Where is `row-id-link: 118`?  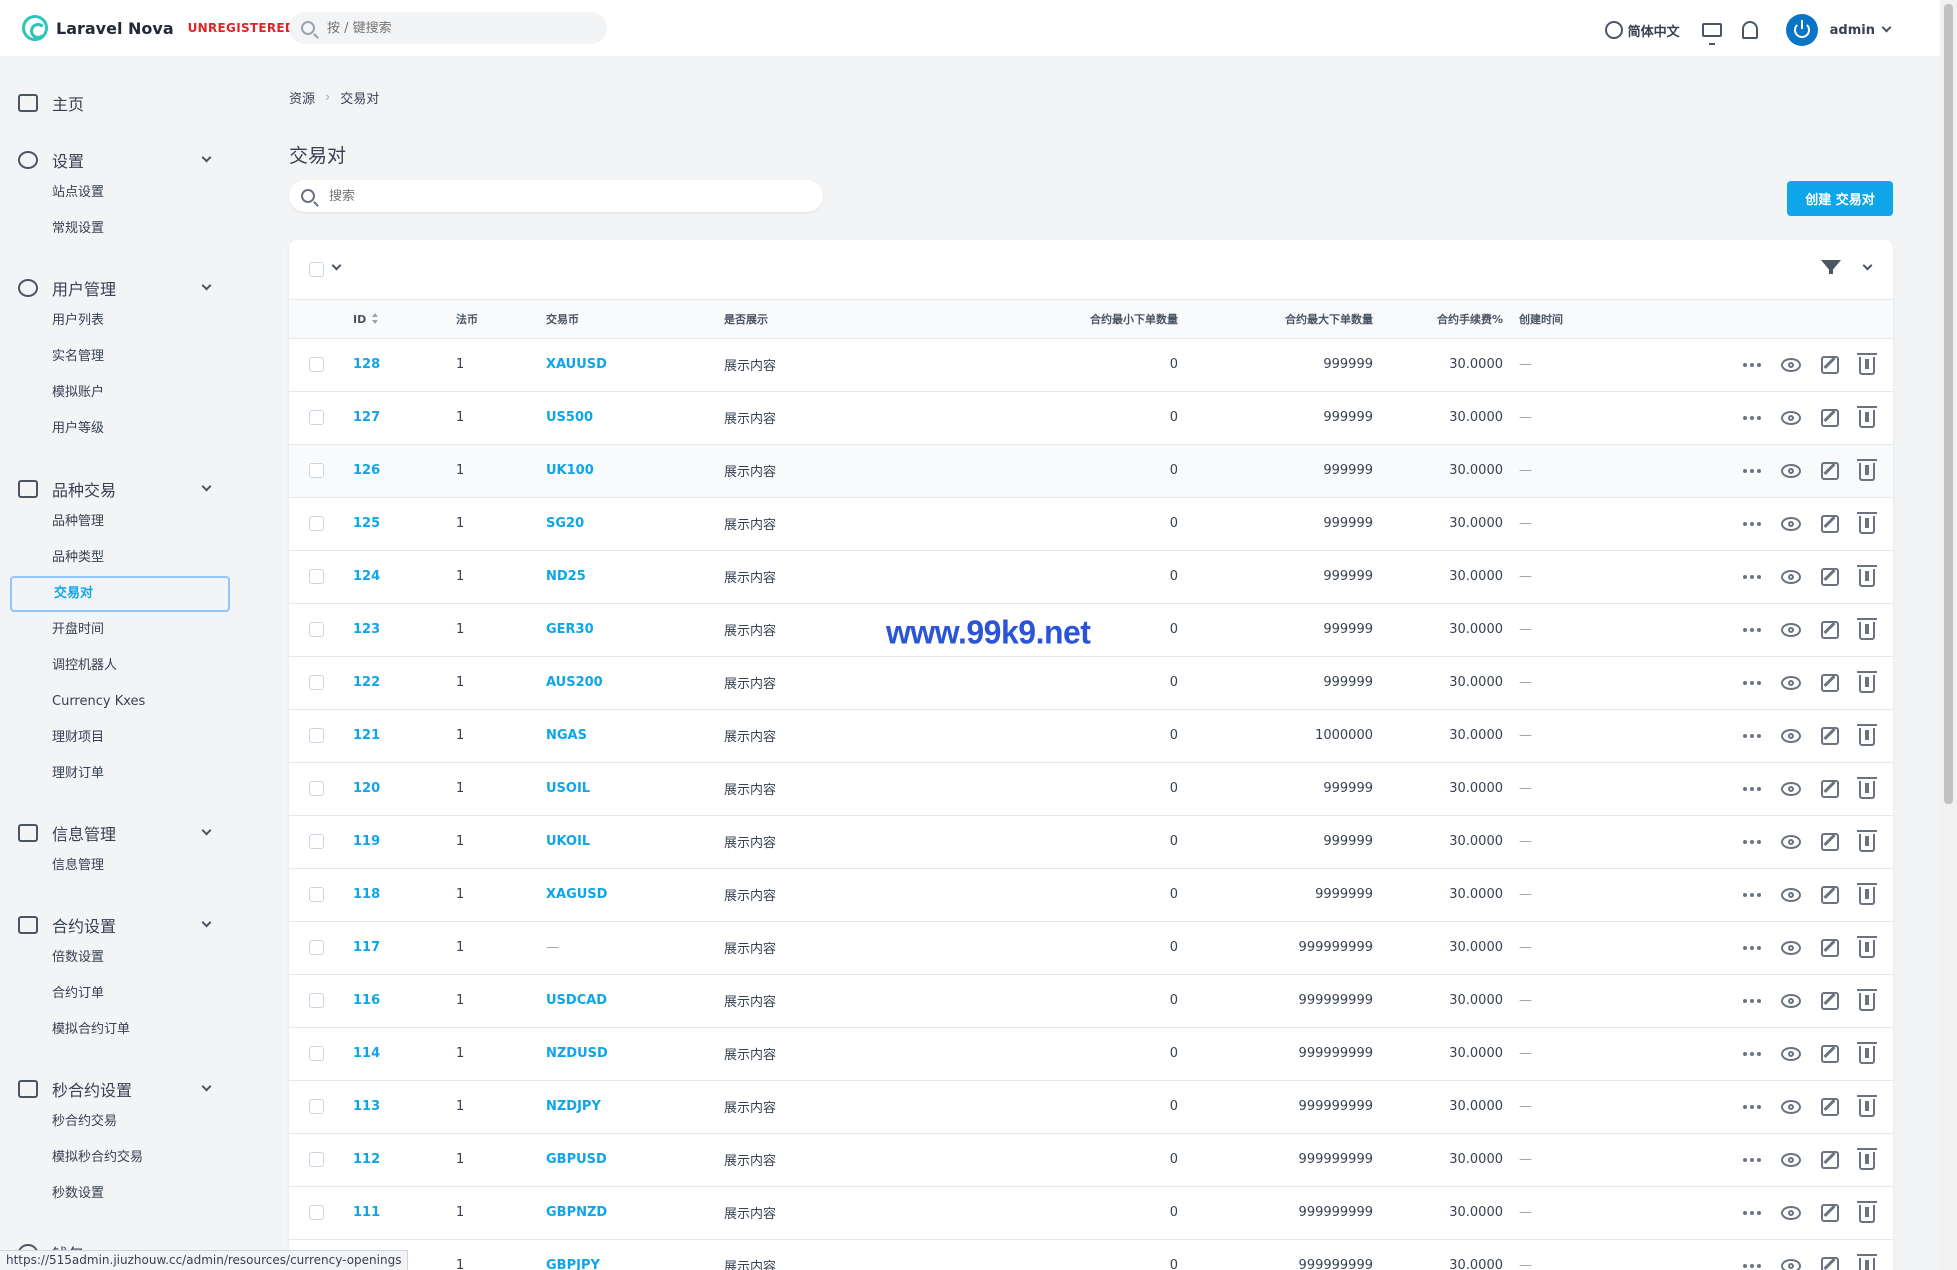
row-id-link: 118 is located at coordinates (367, 894).